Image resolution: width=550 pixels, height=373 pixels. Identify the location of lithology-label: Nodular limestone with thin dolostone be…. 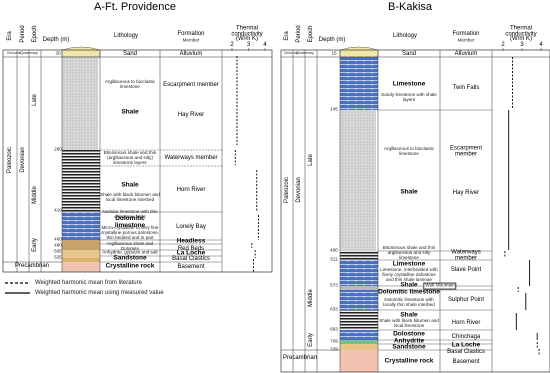
(130, 214).